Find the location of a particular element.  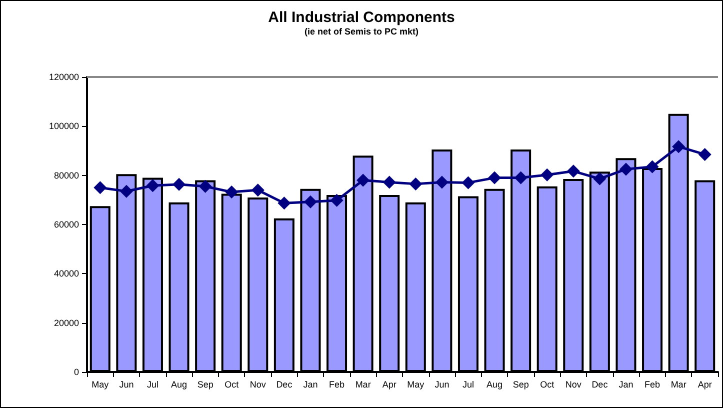

y-tick-label: 80000 is located at coordinates (66, 175).